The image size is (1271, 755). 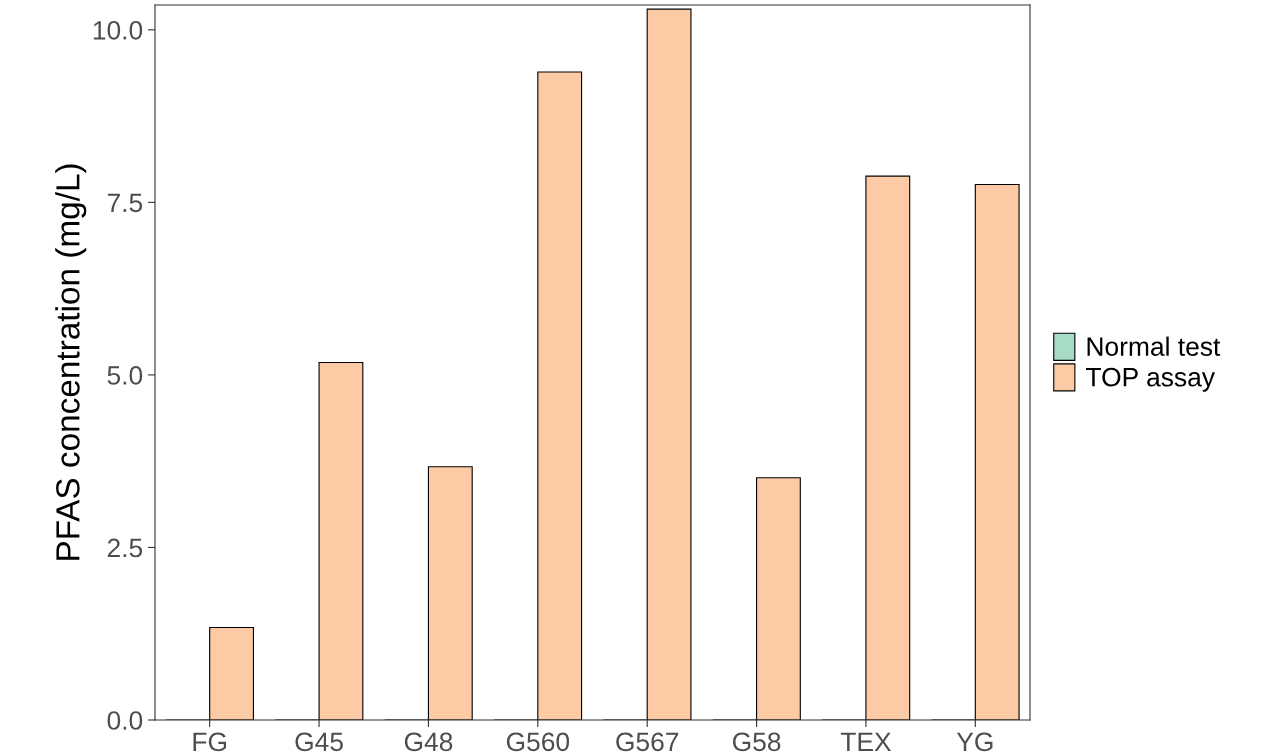 I want to click on legend-label: TOP assay, so click(x=1150, y=379).